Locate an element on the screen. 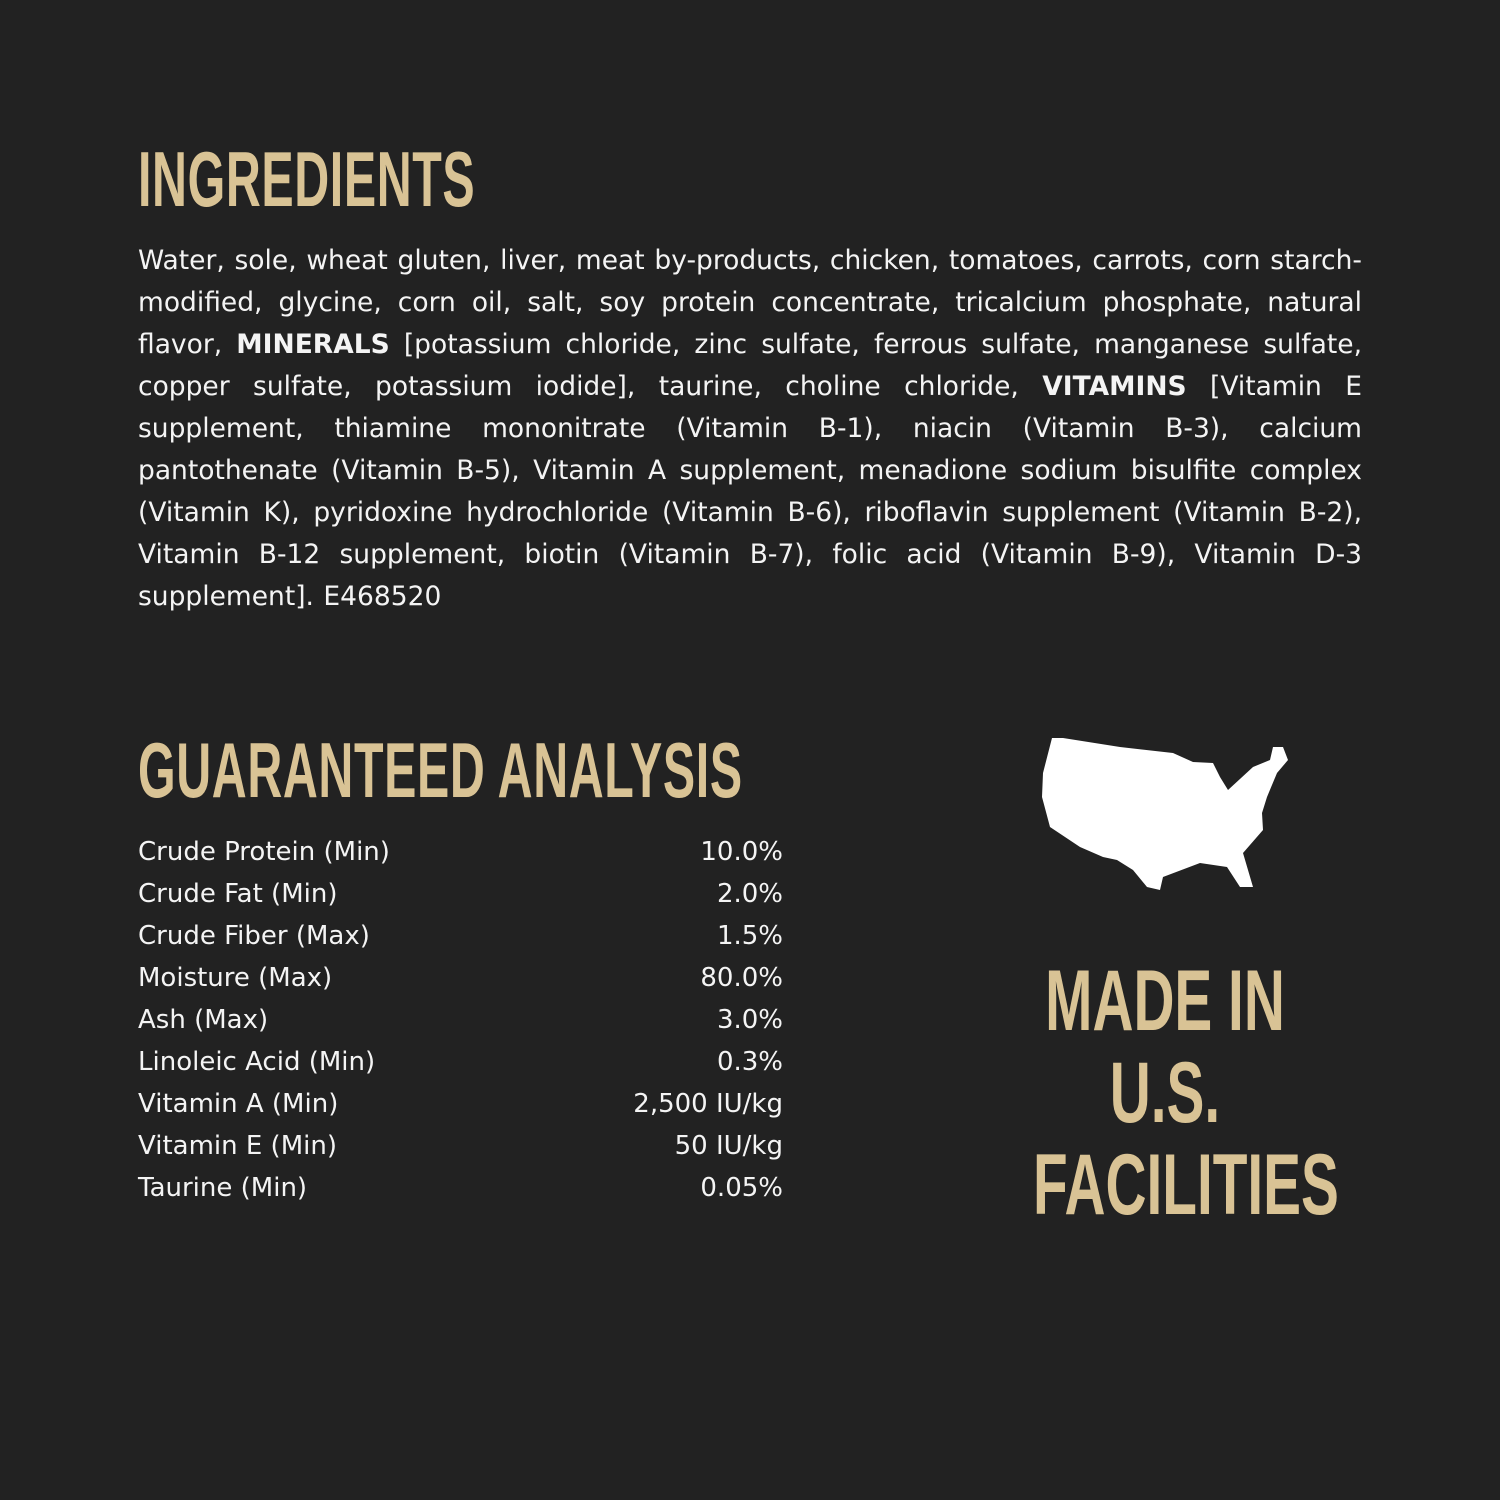 The image size is (1500, 1500). analysis-value: 0.05% is located at coordinates (741, 1188).